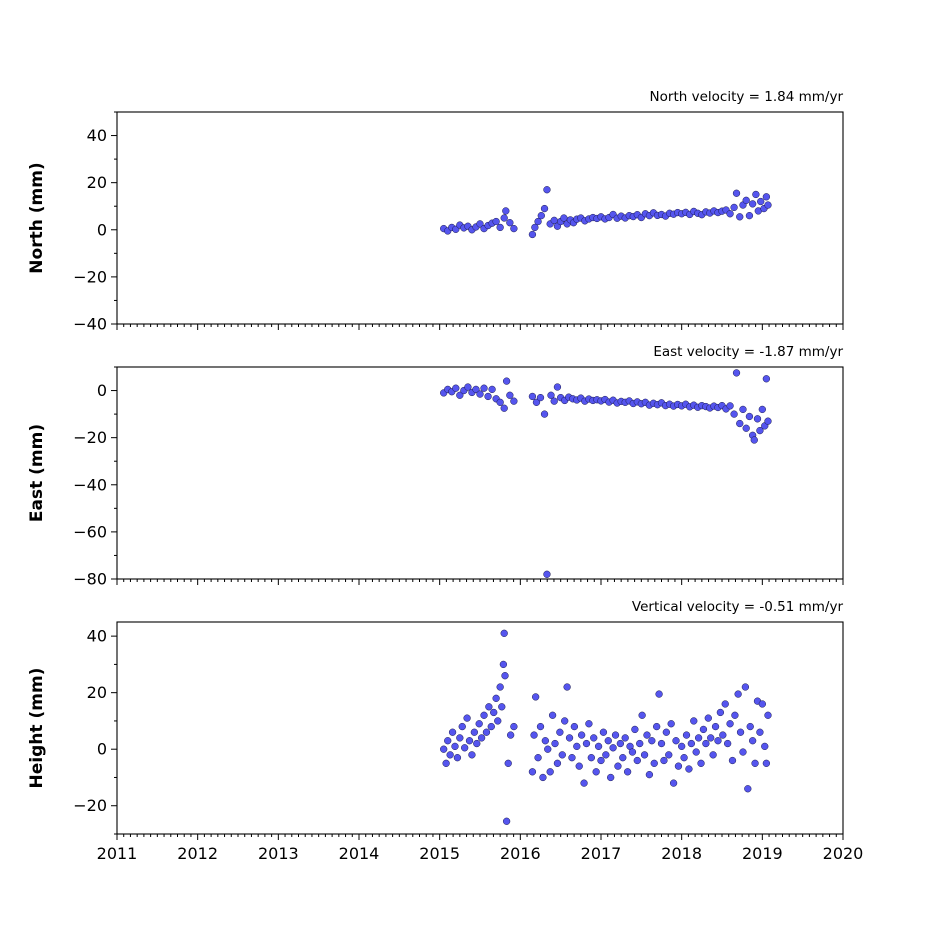 This screenshot has width=937, height=937. I want to click on x-tick-label: 2011, so click(117, 853).